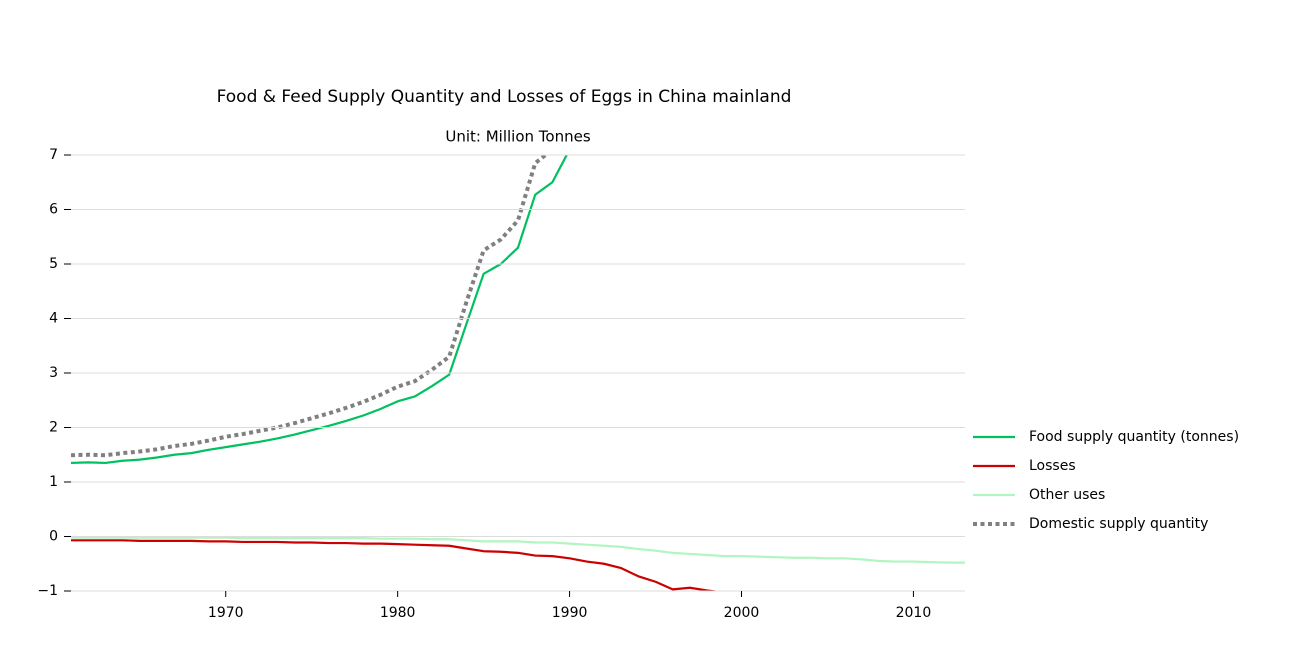 Image resolution: width=1296 pixels, height=662 pixels. Describe the element at coordinates (53, 319) in the screenshot. I see `y-tick-label: 4` at that location.